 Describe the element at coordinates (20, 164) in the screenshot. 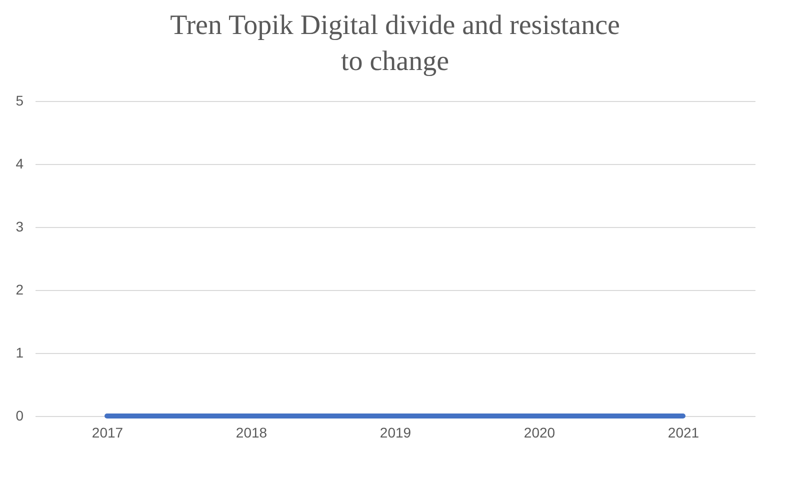

I see `y-tick-label: 4` at that location.